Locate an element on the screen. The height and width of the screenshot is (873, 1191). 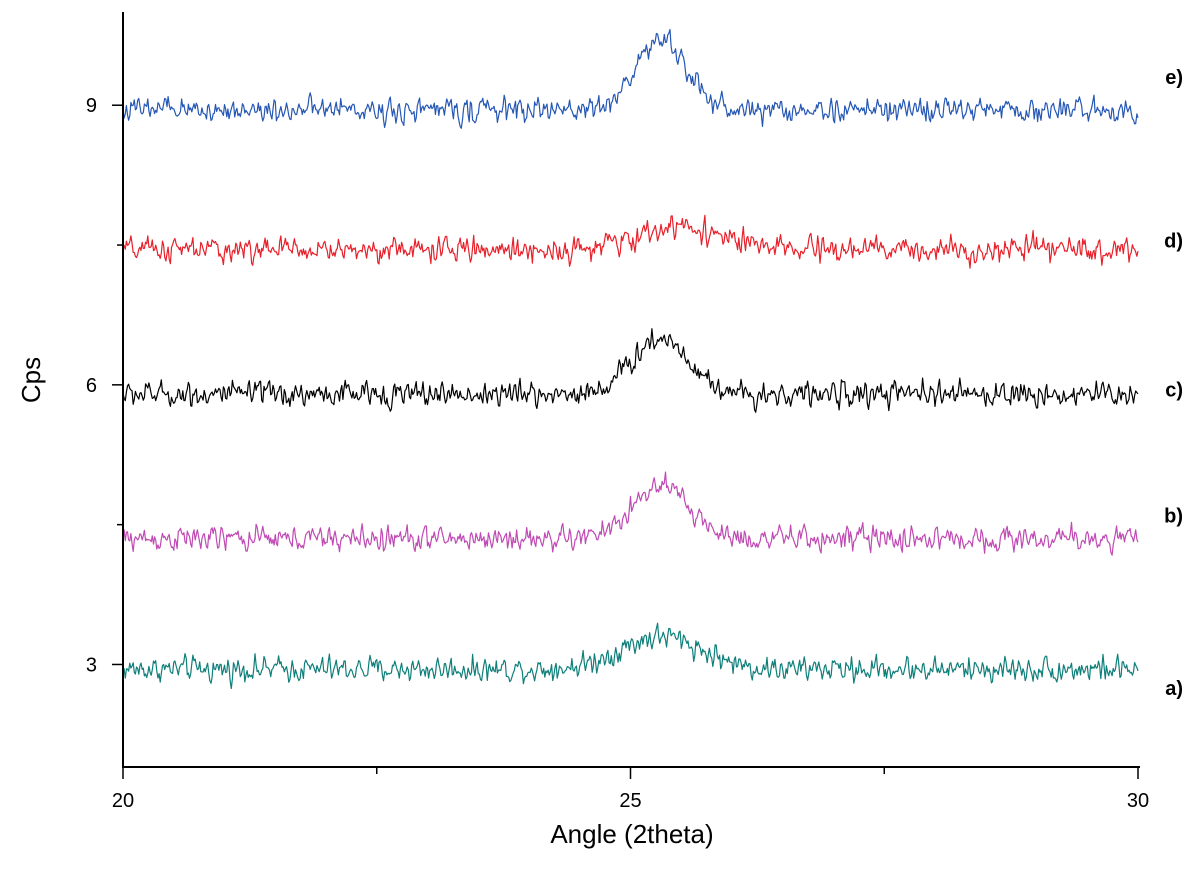
y-tick-label: 6 is located at coordinates (91, 386).